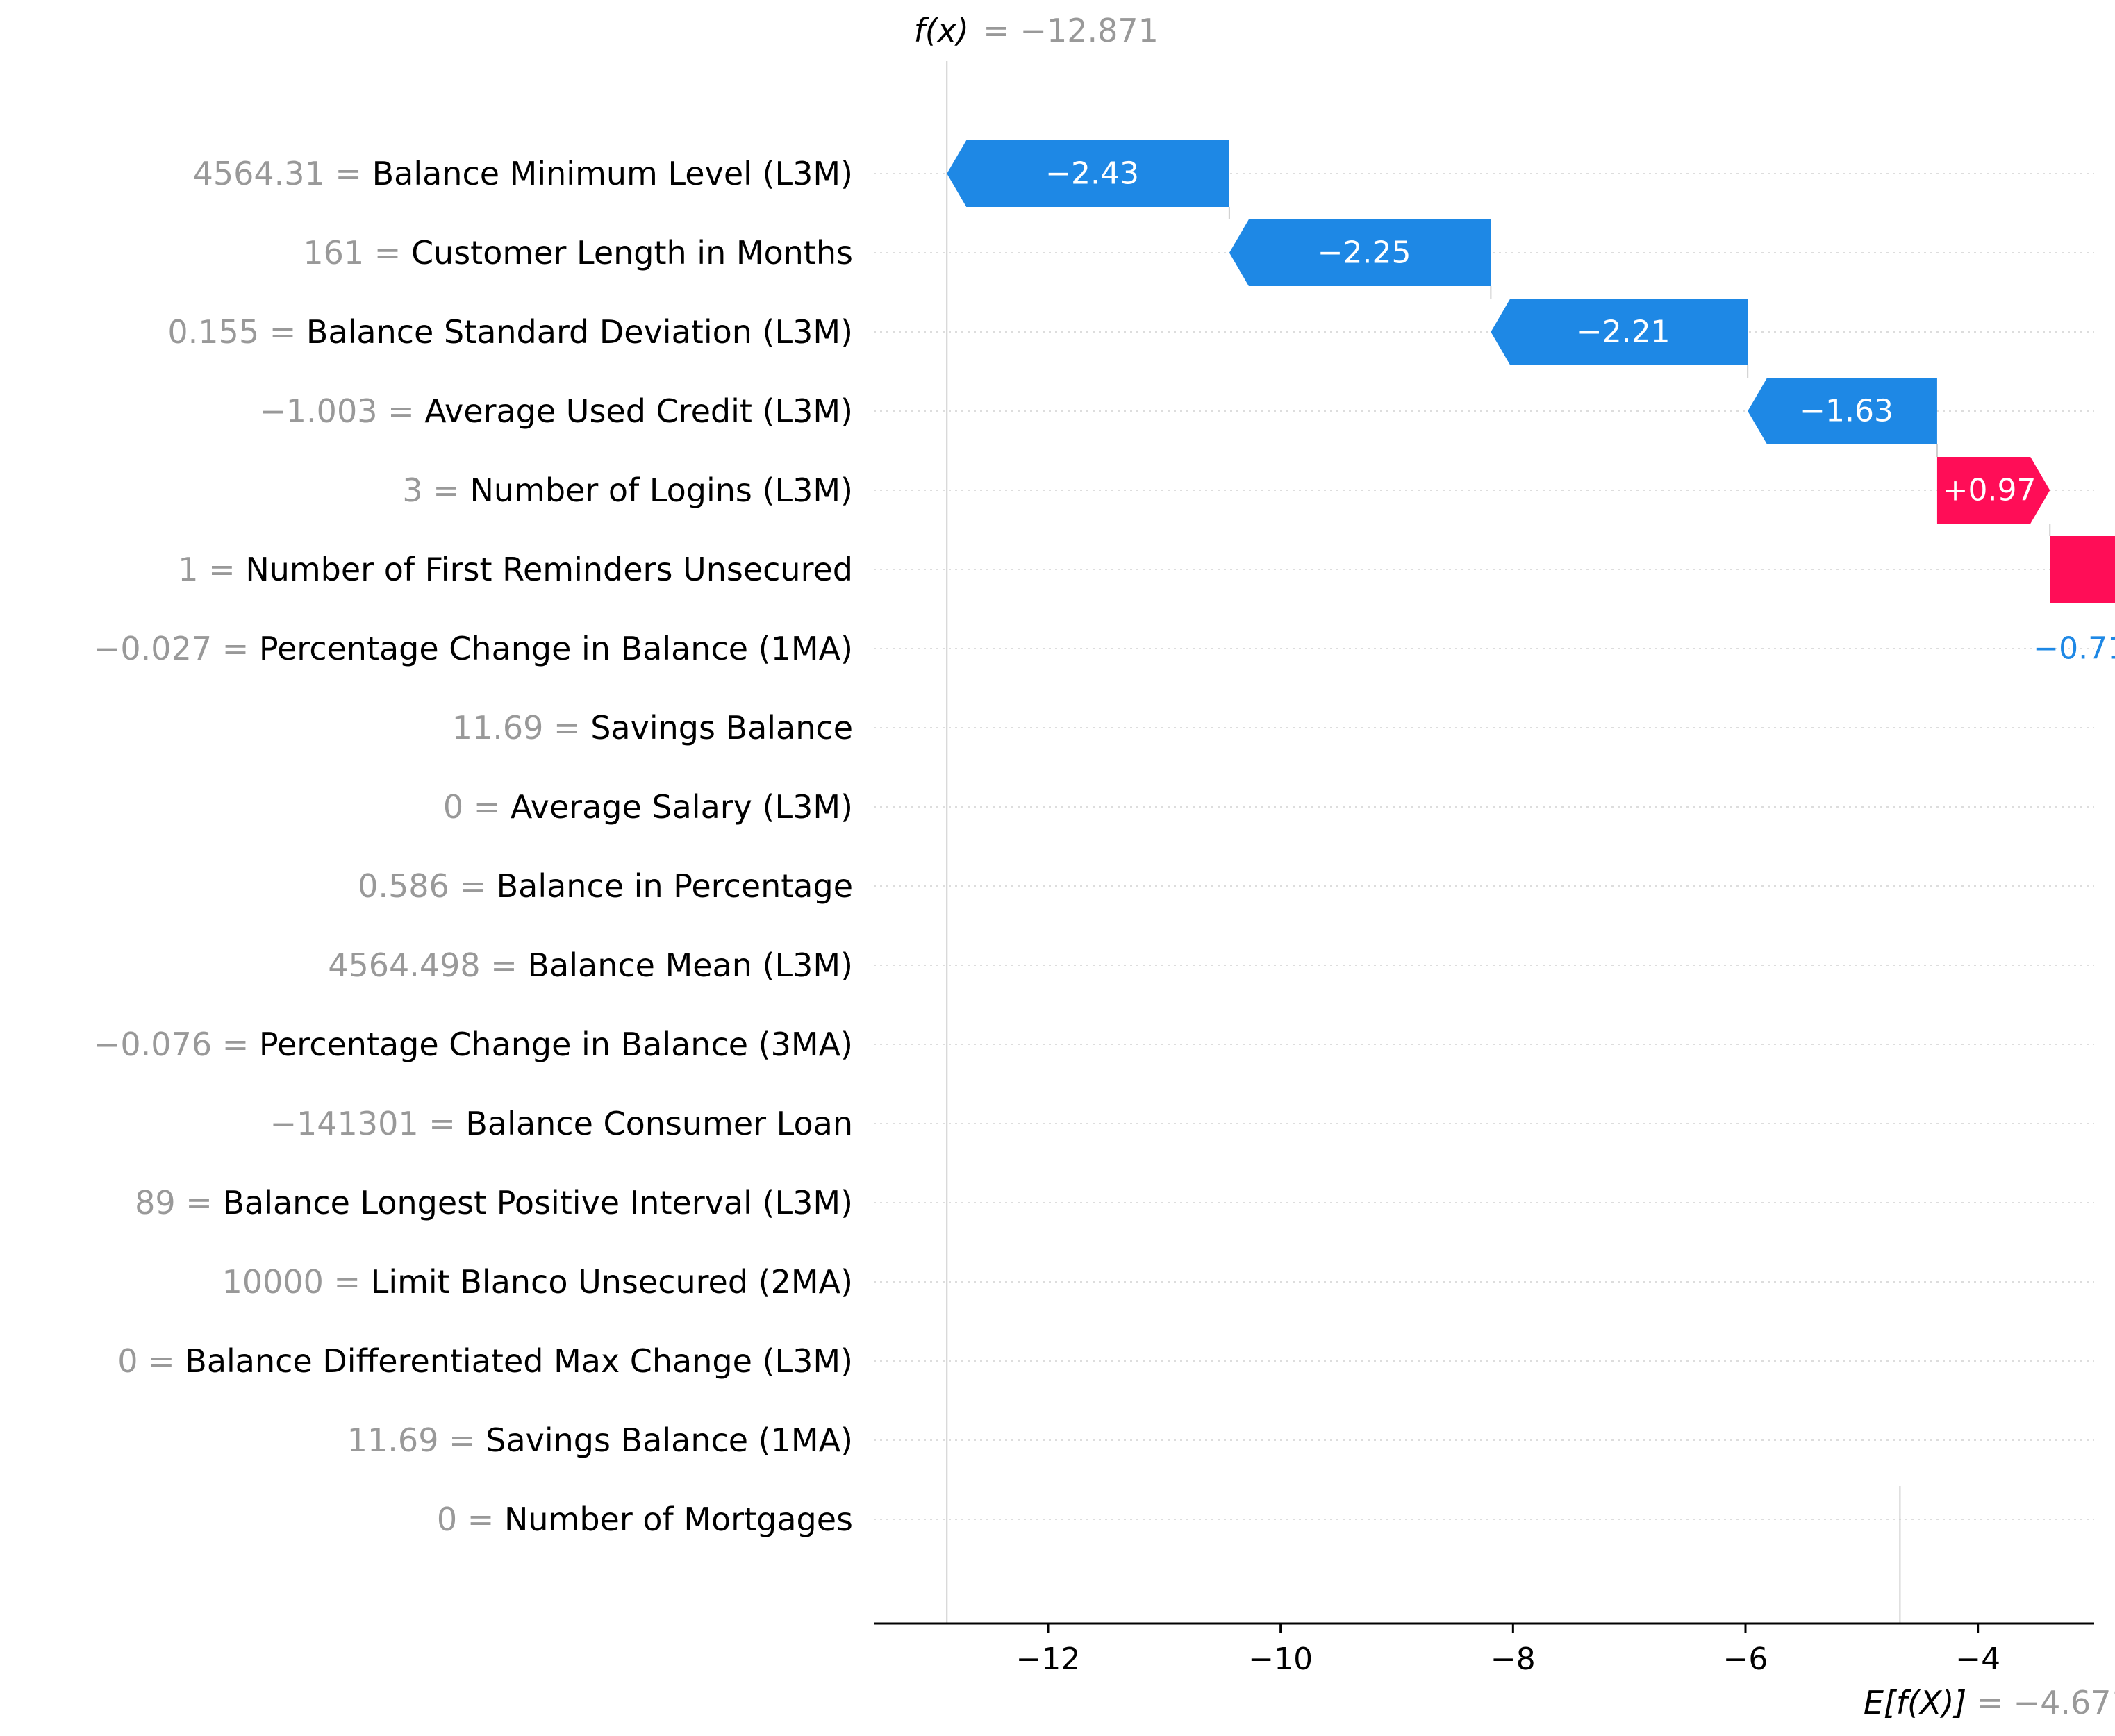 The image size is (2115, 1736). Describe the element at coordinates (259, 173) in the screenshot. I see `feature-value: 4564.31` at that location.